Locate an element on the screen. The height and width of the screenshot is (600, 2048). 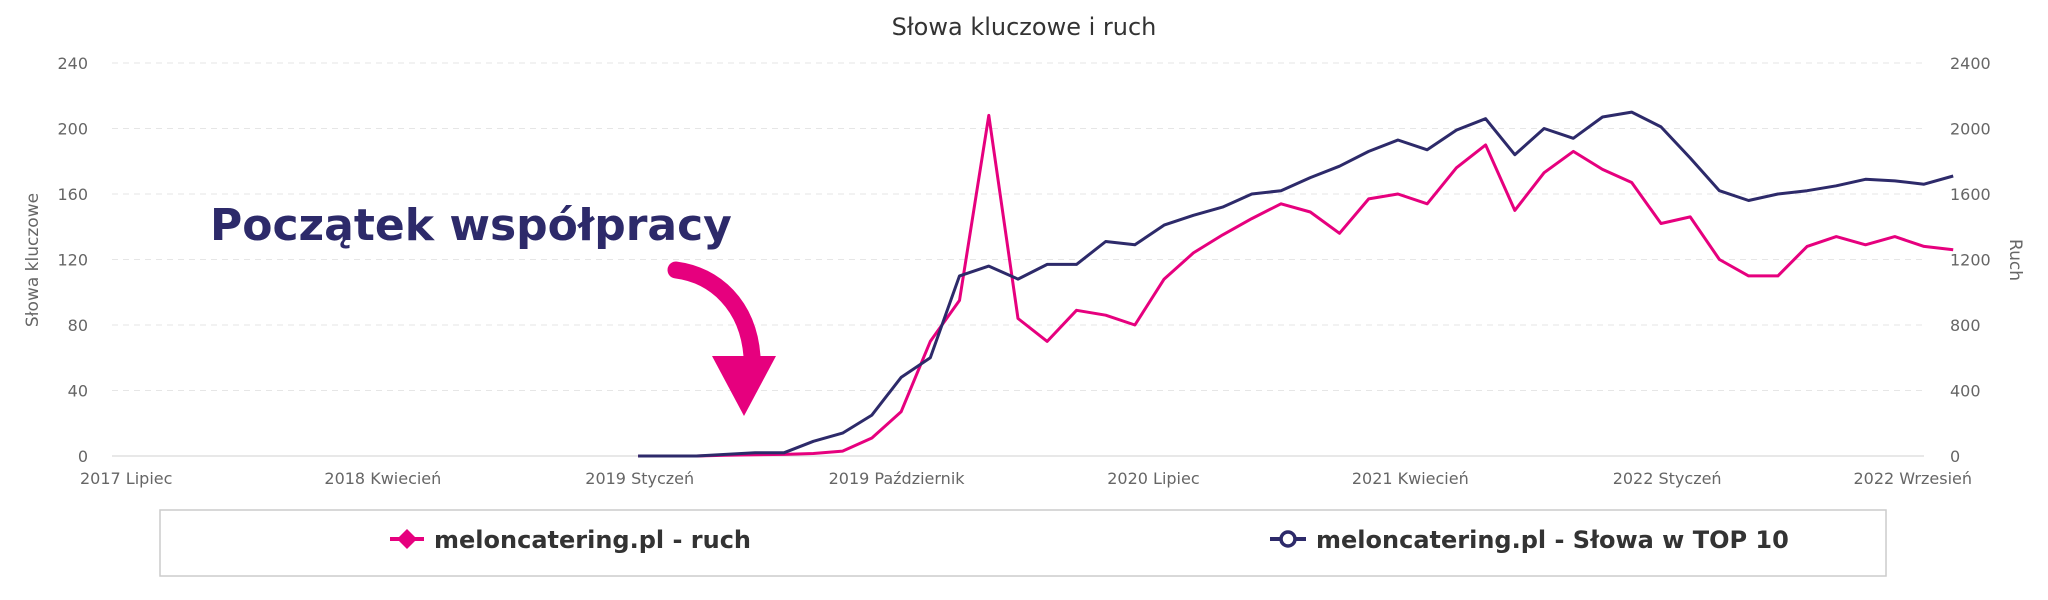
x-tick-label: 2019 Październik is located at coordinates (897, 478).